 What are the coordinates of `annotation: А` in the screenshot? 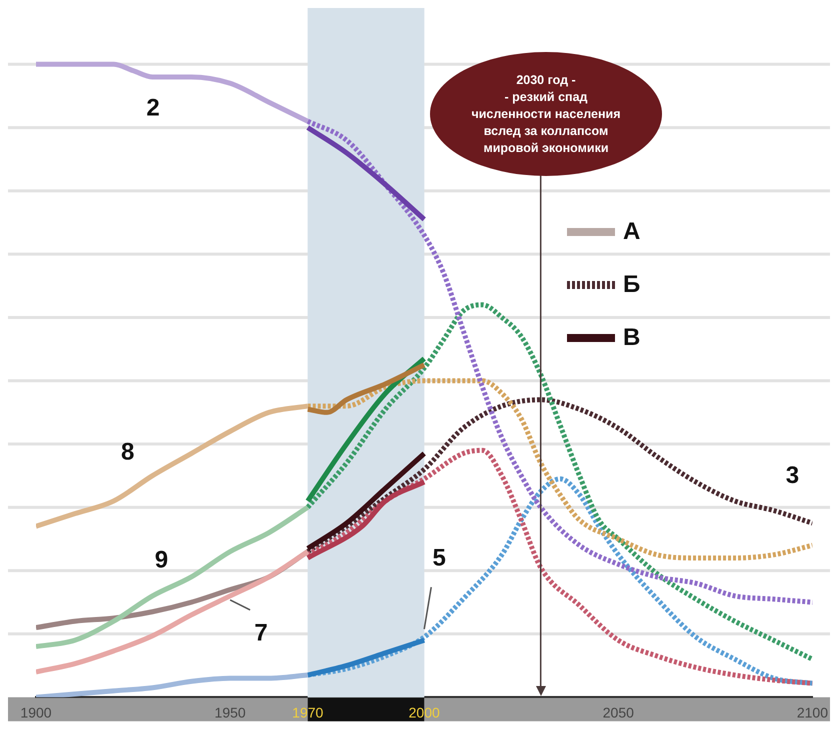 It's located at (631, 232).